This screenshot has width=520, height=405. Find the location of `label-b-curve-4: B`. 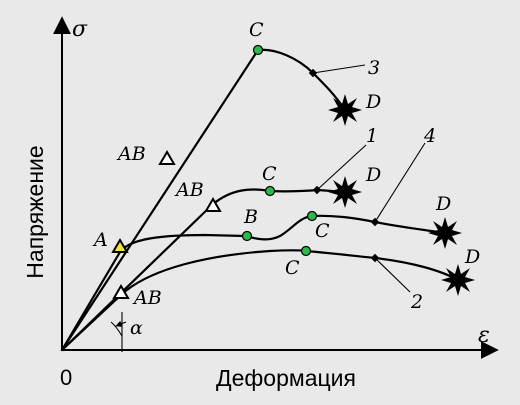

label-b-curve-4: B is located at coordinates (250, 217).